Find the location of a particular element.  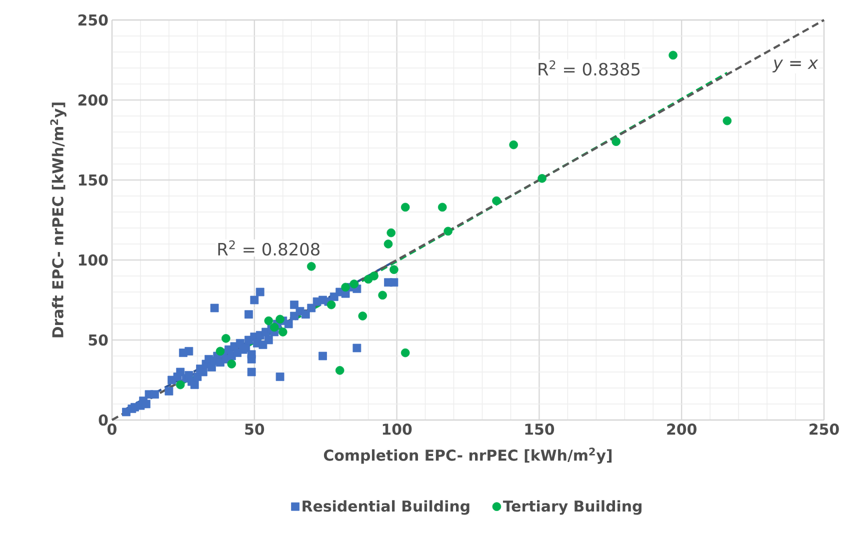

x-axis-title: Completion EPC- nrPEC [kWh/m$^{2}$y] is located at coordinates (468, 456).